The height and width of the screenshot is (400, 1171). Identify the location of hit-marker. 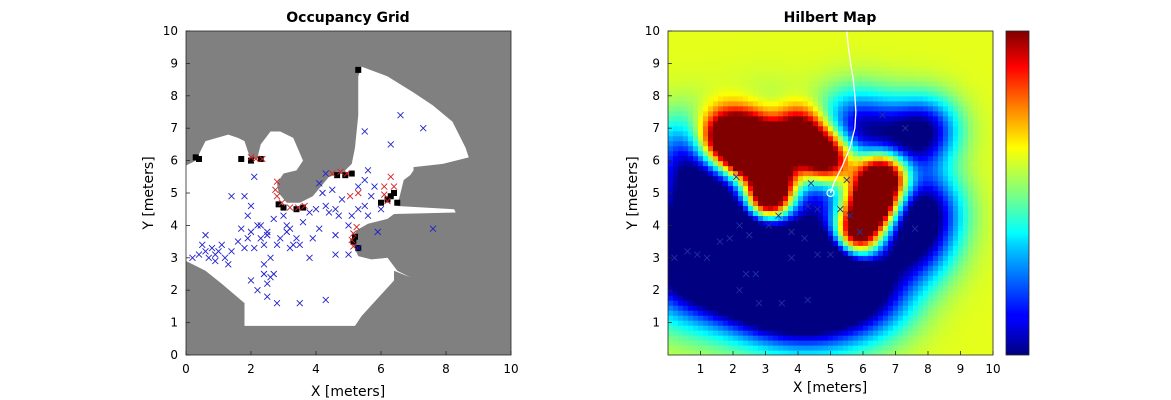
(262, 159).